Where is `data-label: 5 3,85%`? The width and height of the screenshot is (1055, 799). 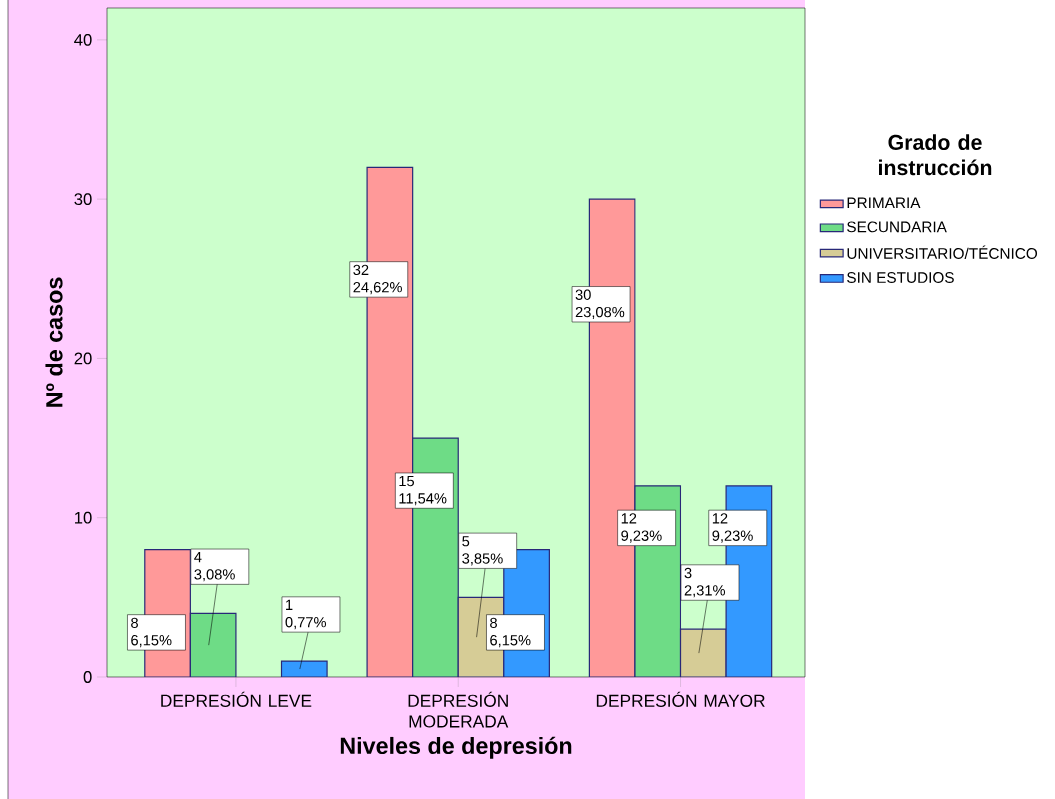
data-label: 5 3,85% is located at coordinates (482, 551).